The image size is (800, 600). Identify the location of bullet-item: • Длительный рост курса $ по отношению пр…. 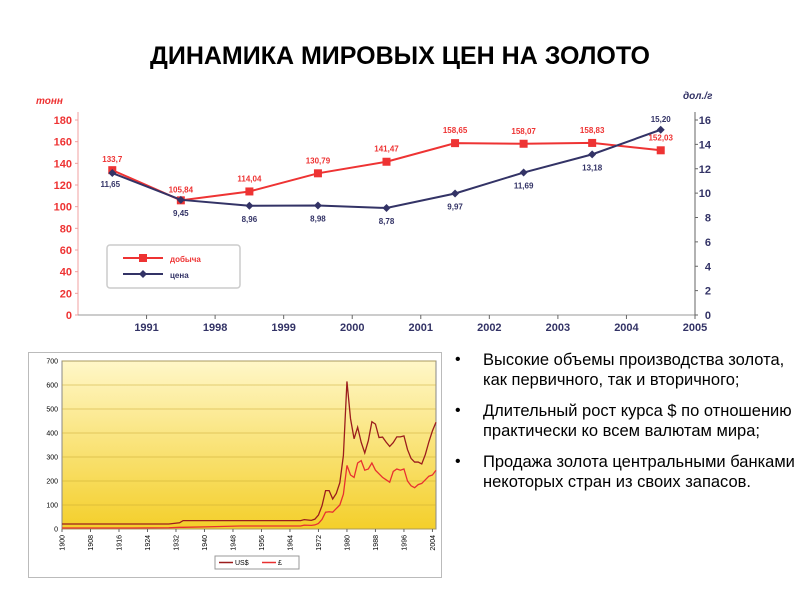
(625, 421).